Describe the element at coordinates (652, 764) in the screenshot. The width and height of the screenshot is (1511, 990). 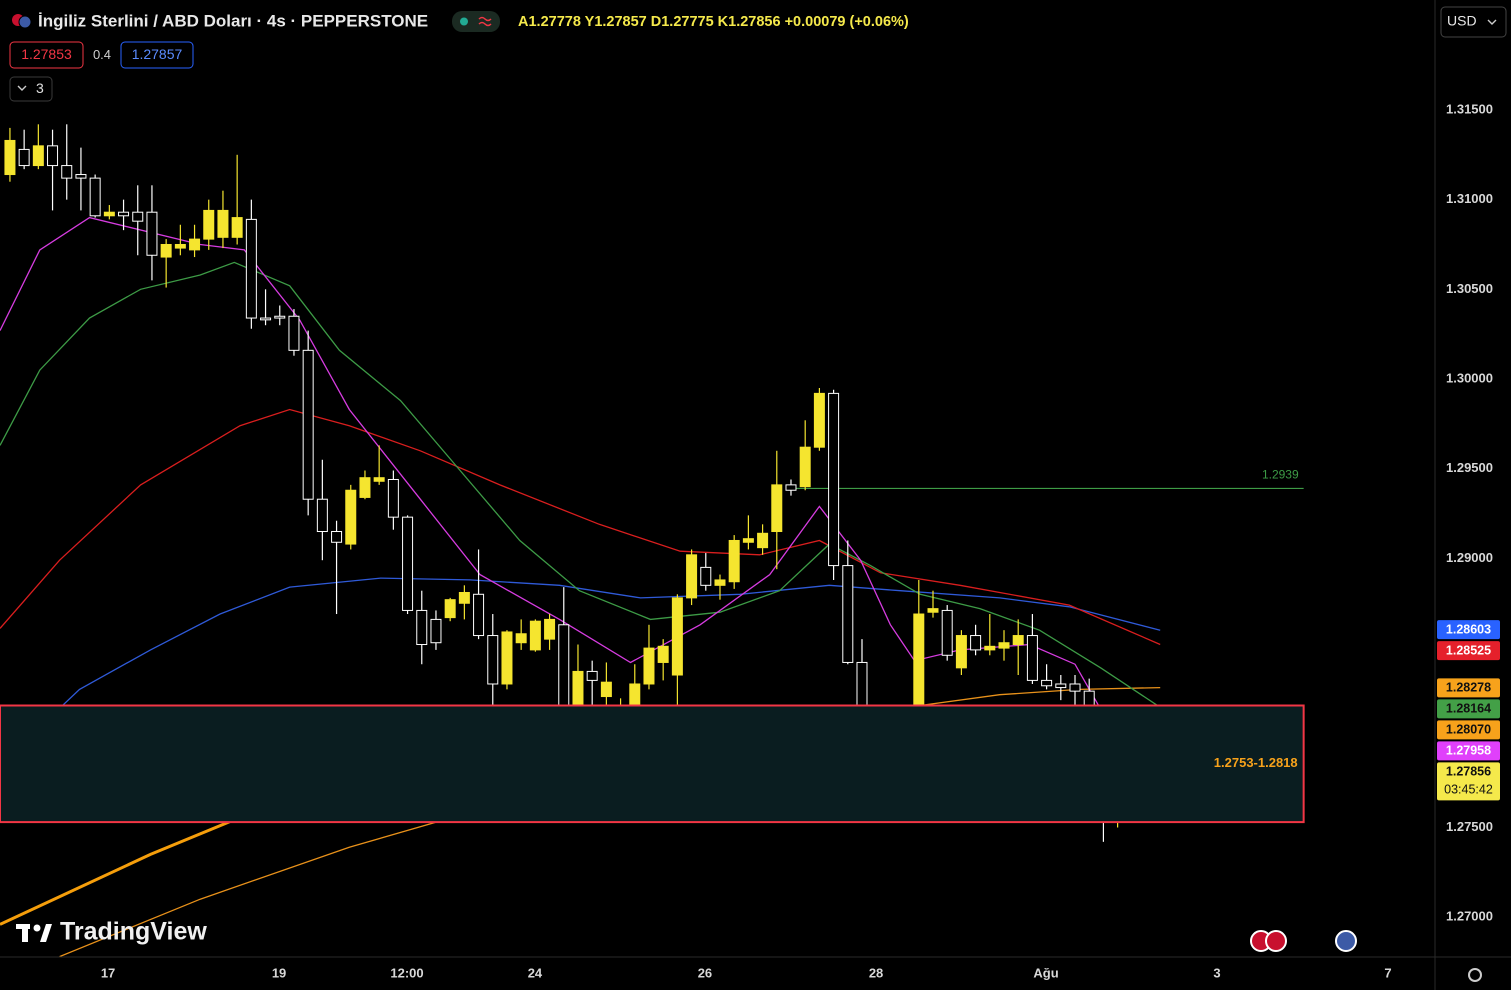
I see `zone` at that location.